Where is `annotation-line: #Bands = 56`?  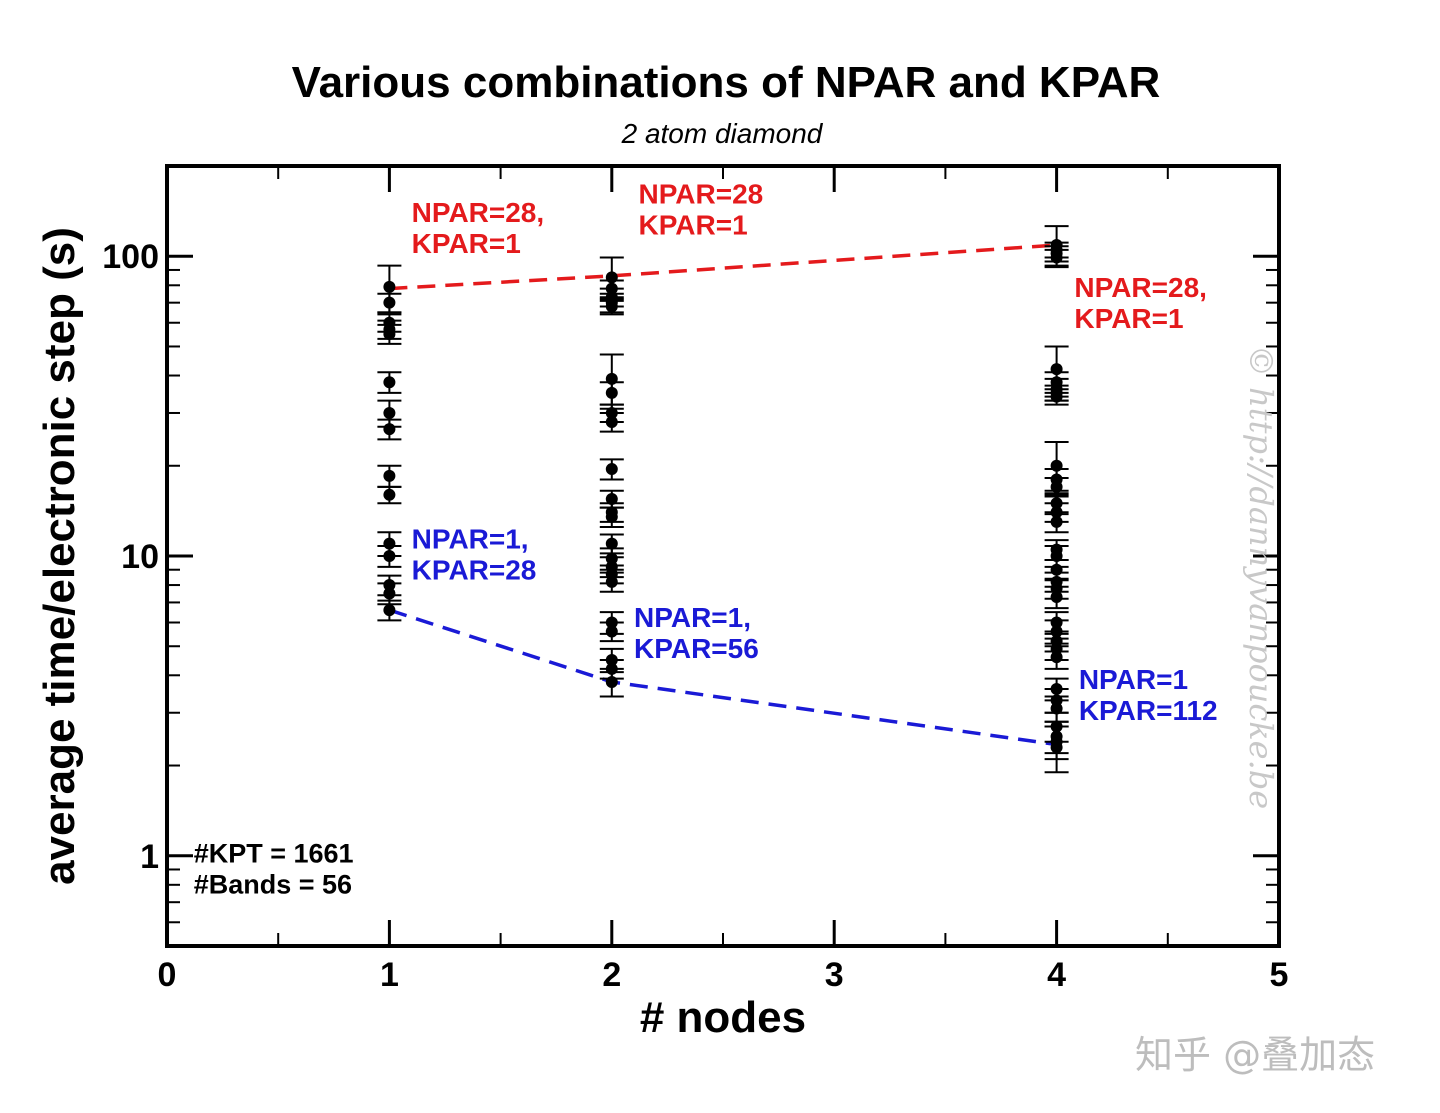 annotation-line: #Bands = 56 is located at coordinates (273, 884).